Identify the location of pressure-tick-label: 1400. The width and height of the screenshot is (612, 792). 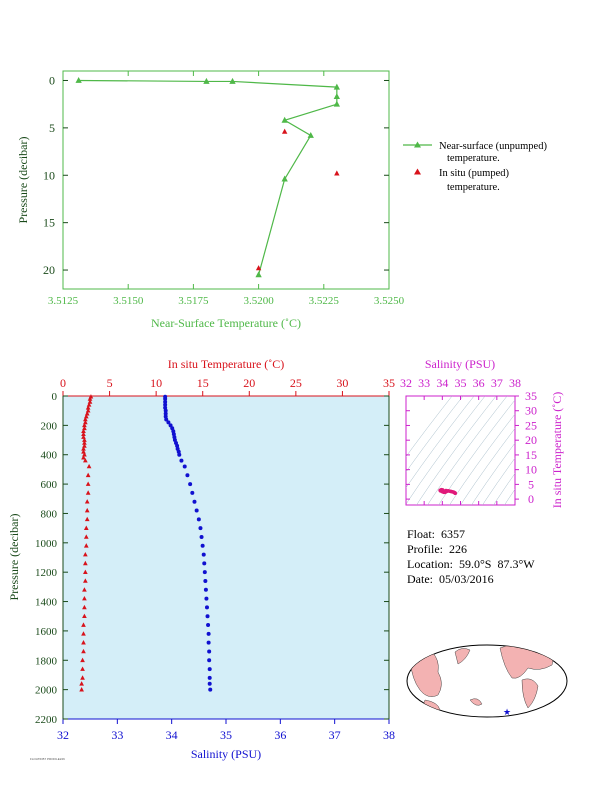
(46, 603).